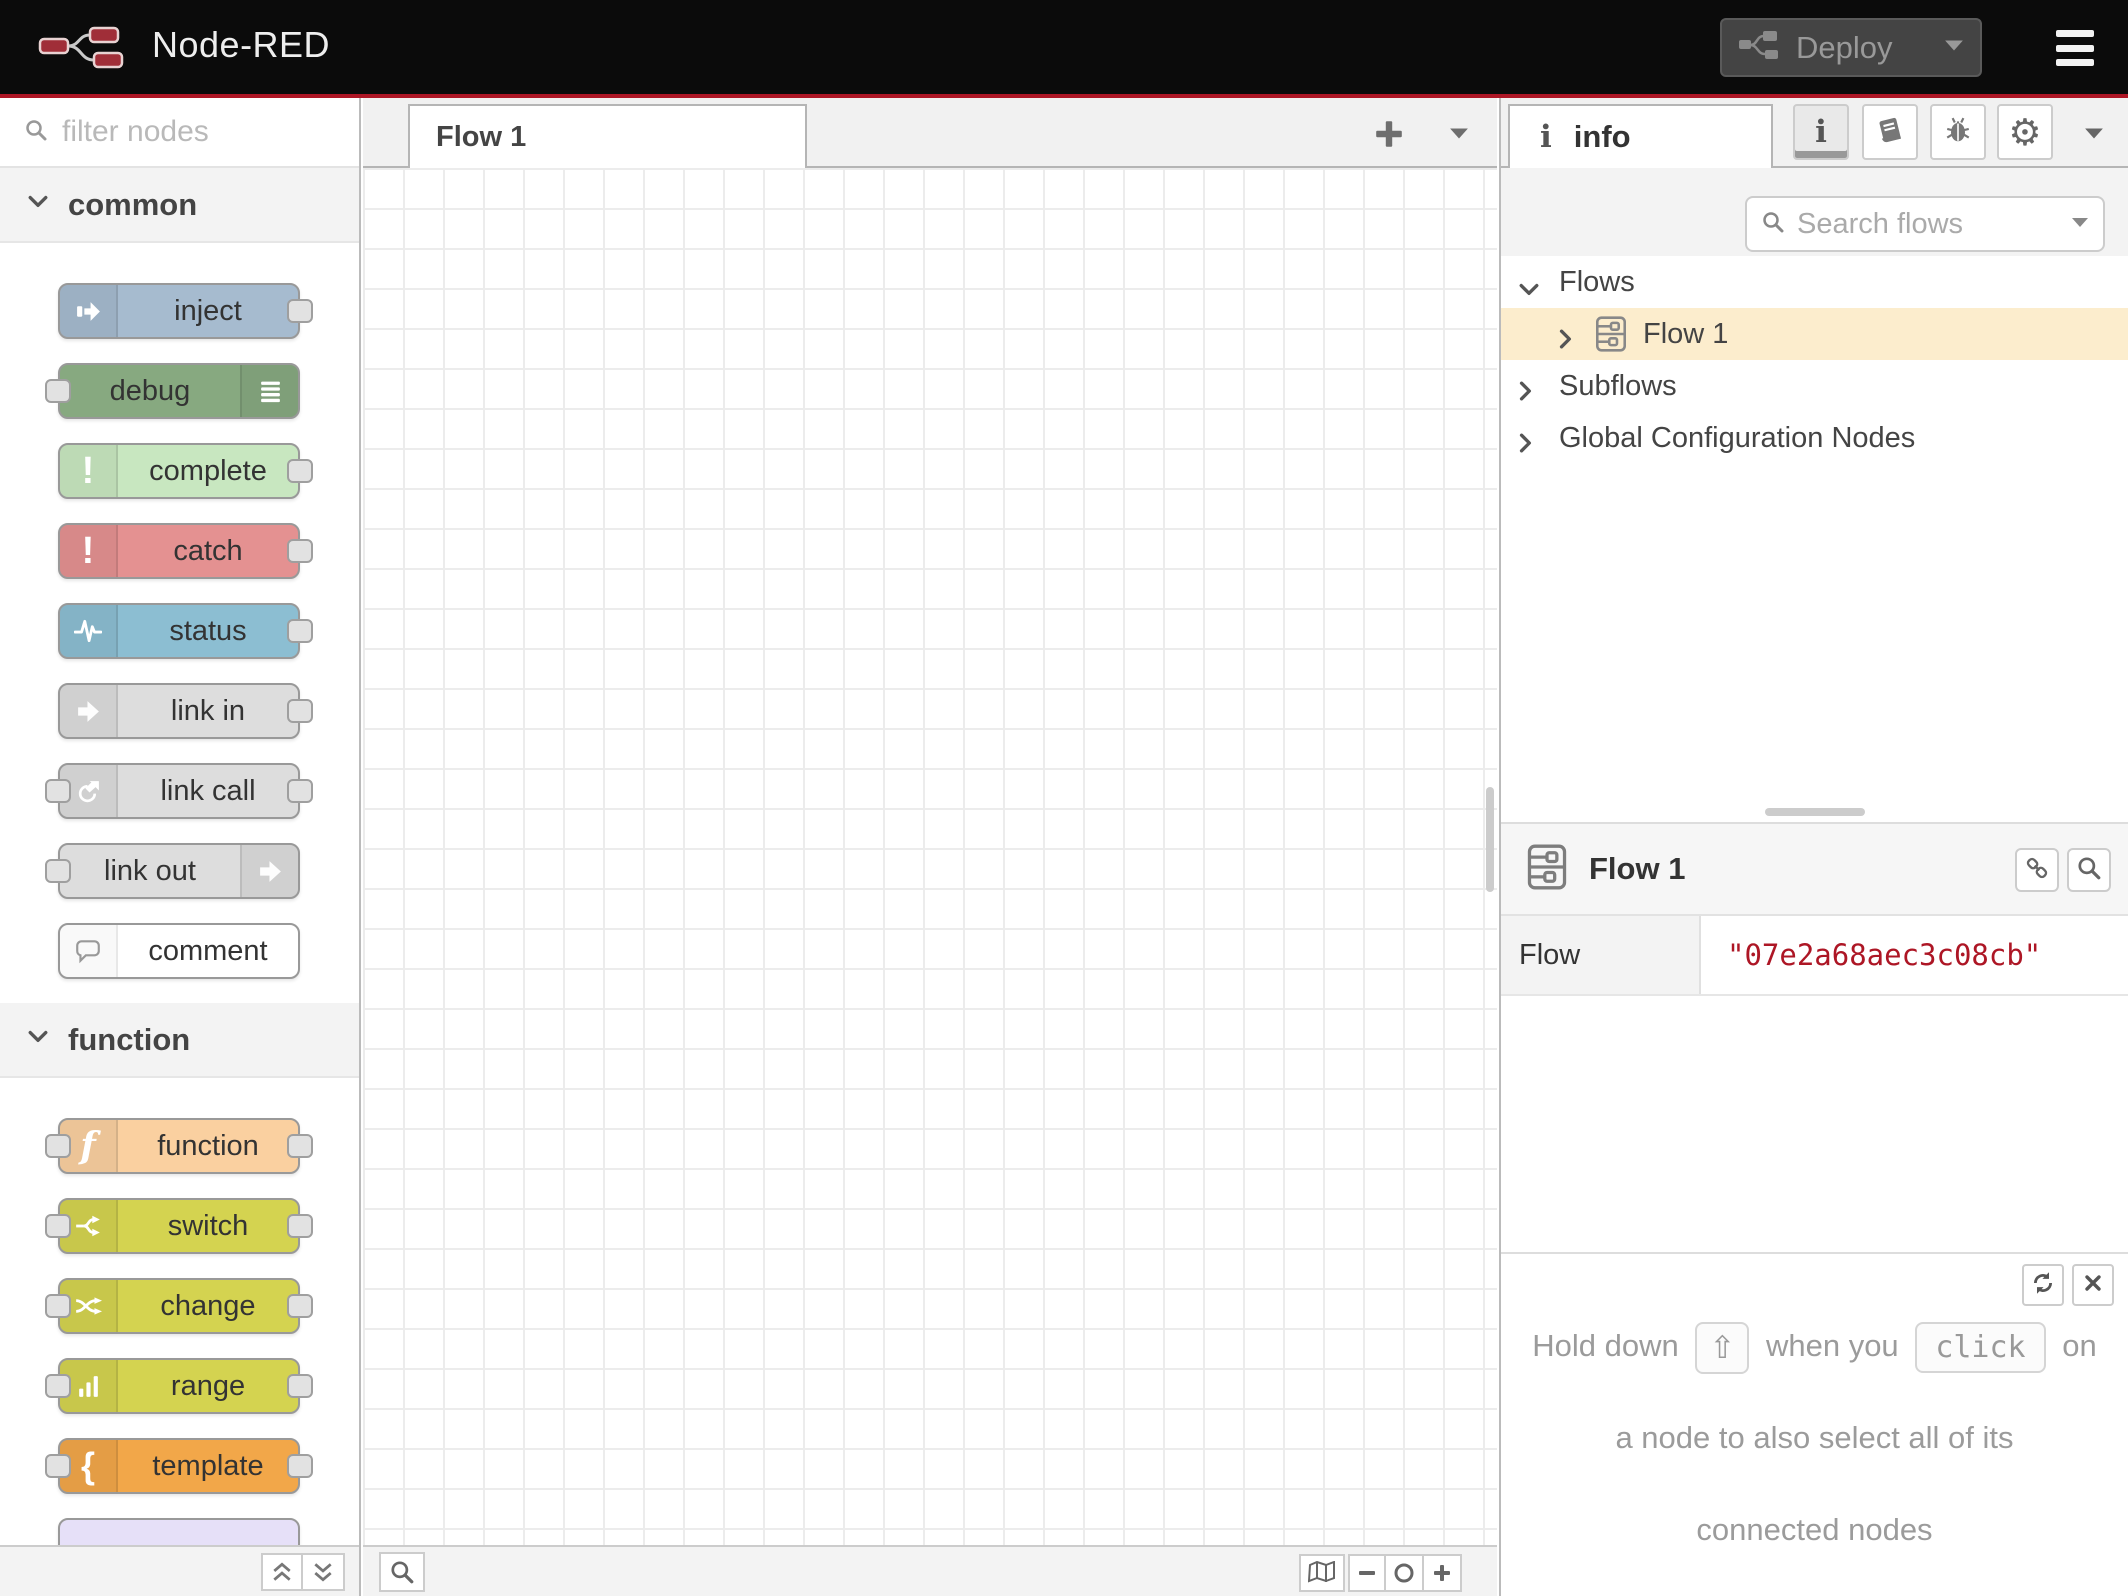 Image resolution: width=2128 pixels, height=1596 pixels. What do you see at coordinates (1814, 282) in the screenshot?
I see `tree-row-flows: Flows` at bounding box center [1814, 282].